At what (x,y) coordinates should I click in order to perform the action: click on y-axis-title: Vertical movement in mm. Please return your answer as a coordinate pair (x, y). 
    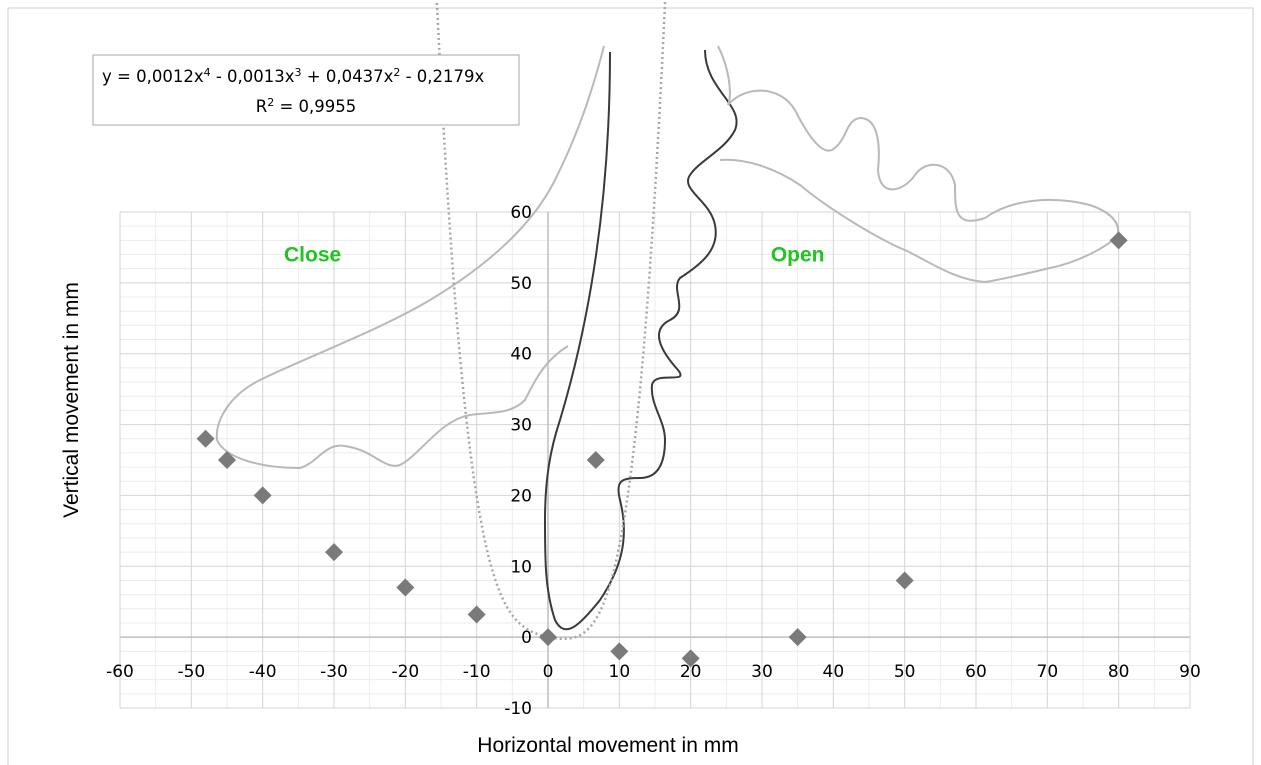
    Looking at the image, I should click on (71, 400).